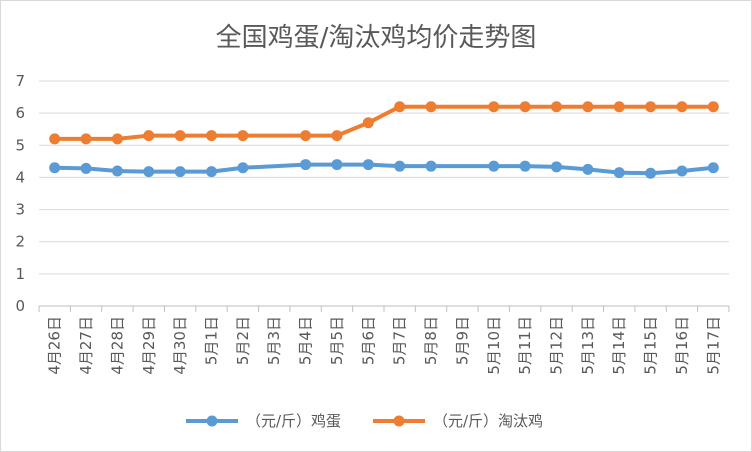 This screenshot has height=452, width=752. Describe the element at coordinates (525, 345) in the screenshot. I see `x-tick-label: 5月11日` at that location.